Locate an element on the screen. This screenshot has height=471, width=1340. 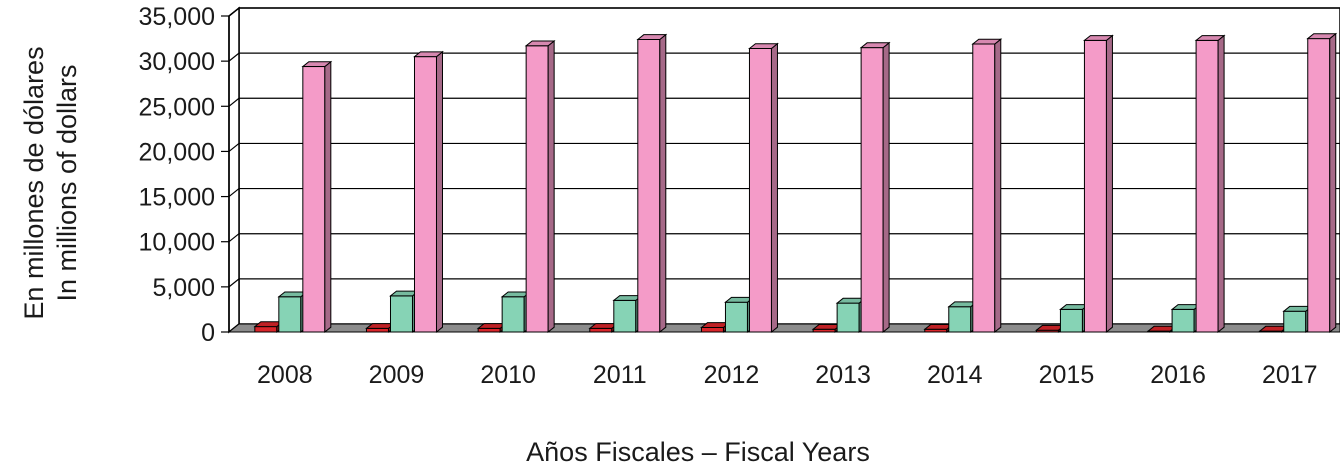
y-tick-label: 15,000 is located at coordinates (177, 198).